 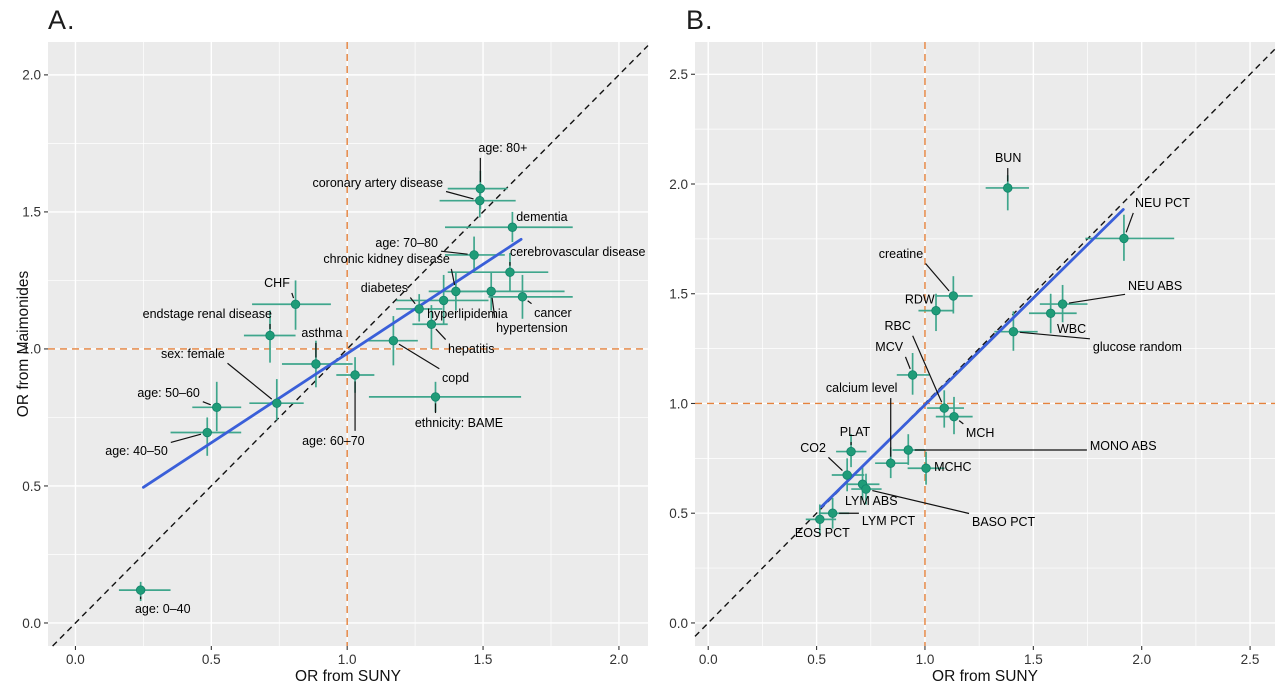 I want to click on point-label-rbc: RBC, so click(x=897, y=326).